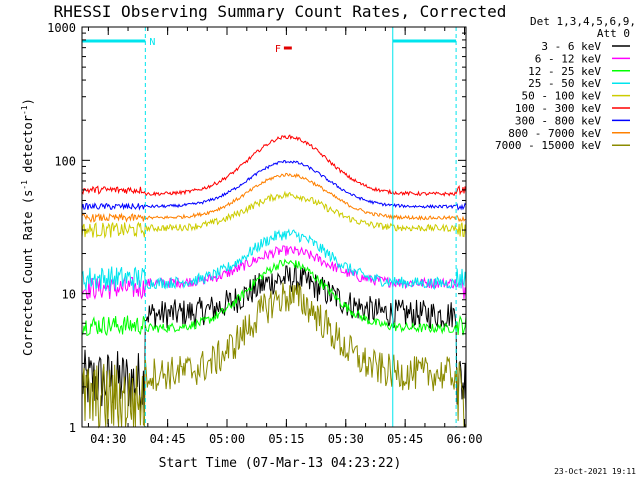 The height and width of the screenshot is (480, 640). What do you see at coordinates (227, 439) in the screenshot?
I see `x-tick-label-2: 05:00` at bounding box center [227, 439].